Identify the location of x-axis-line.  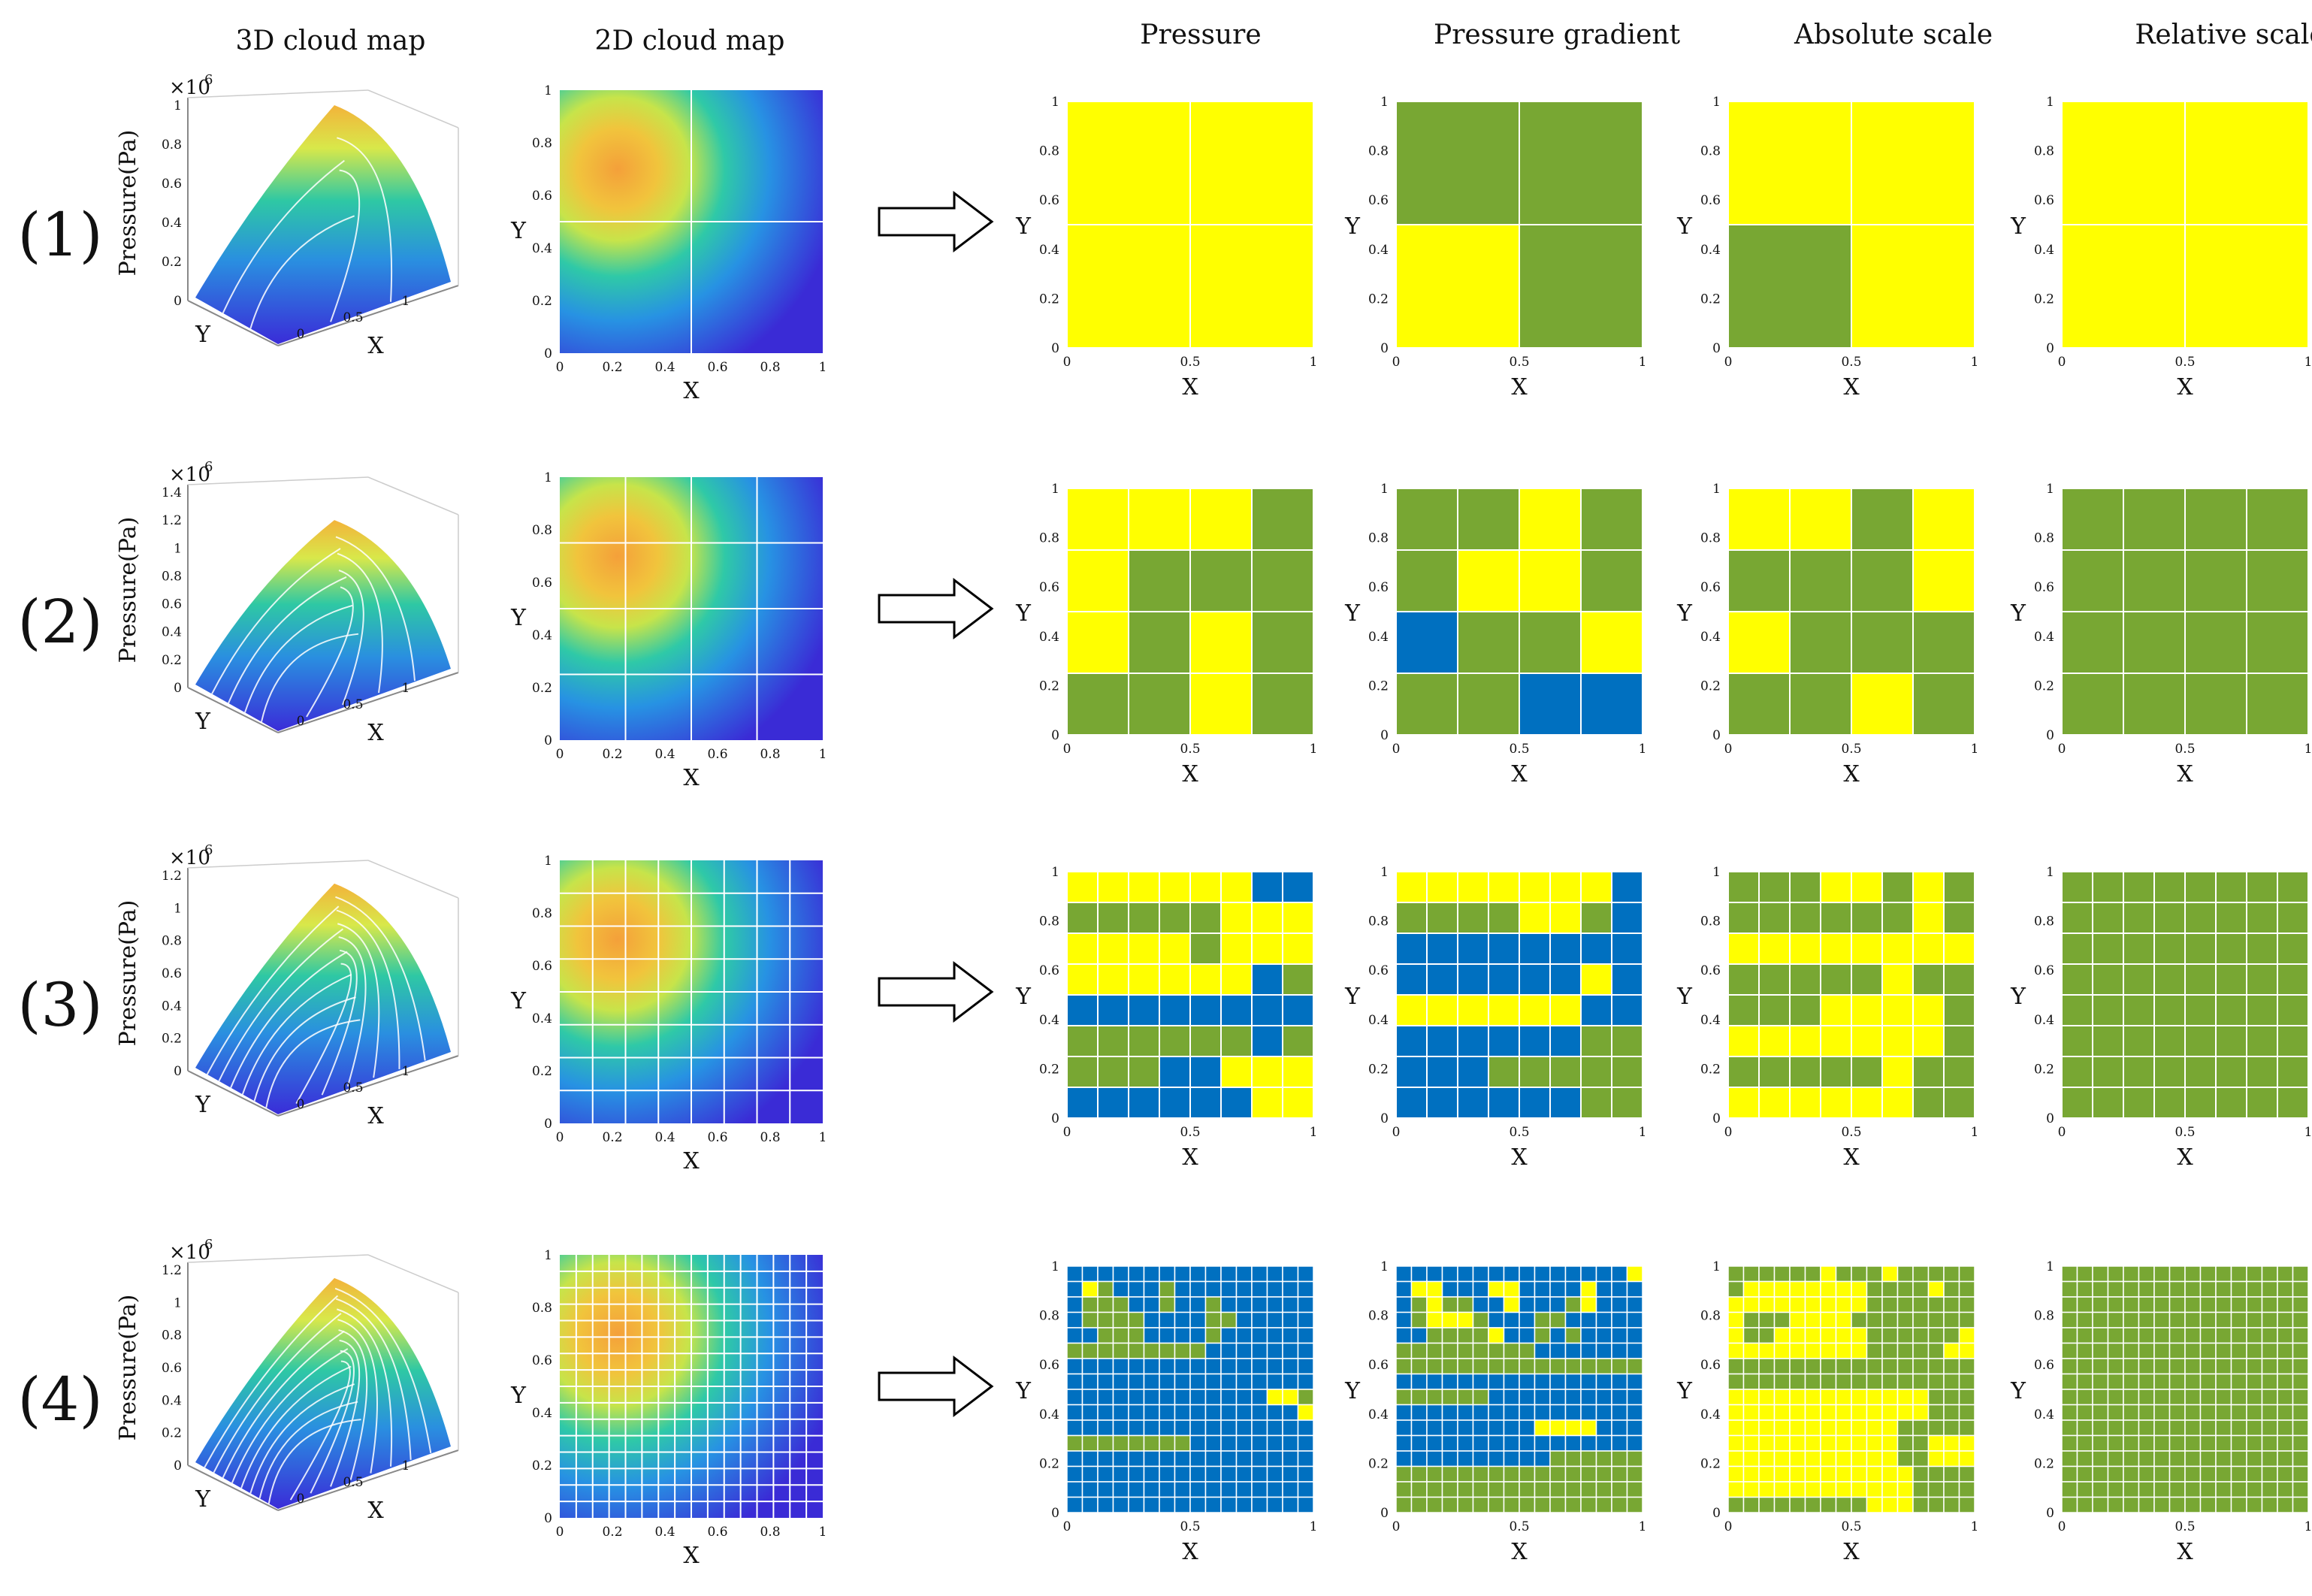
(368, 1086).